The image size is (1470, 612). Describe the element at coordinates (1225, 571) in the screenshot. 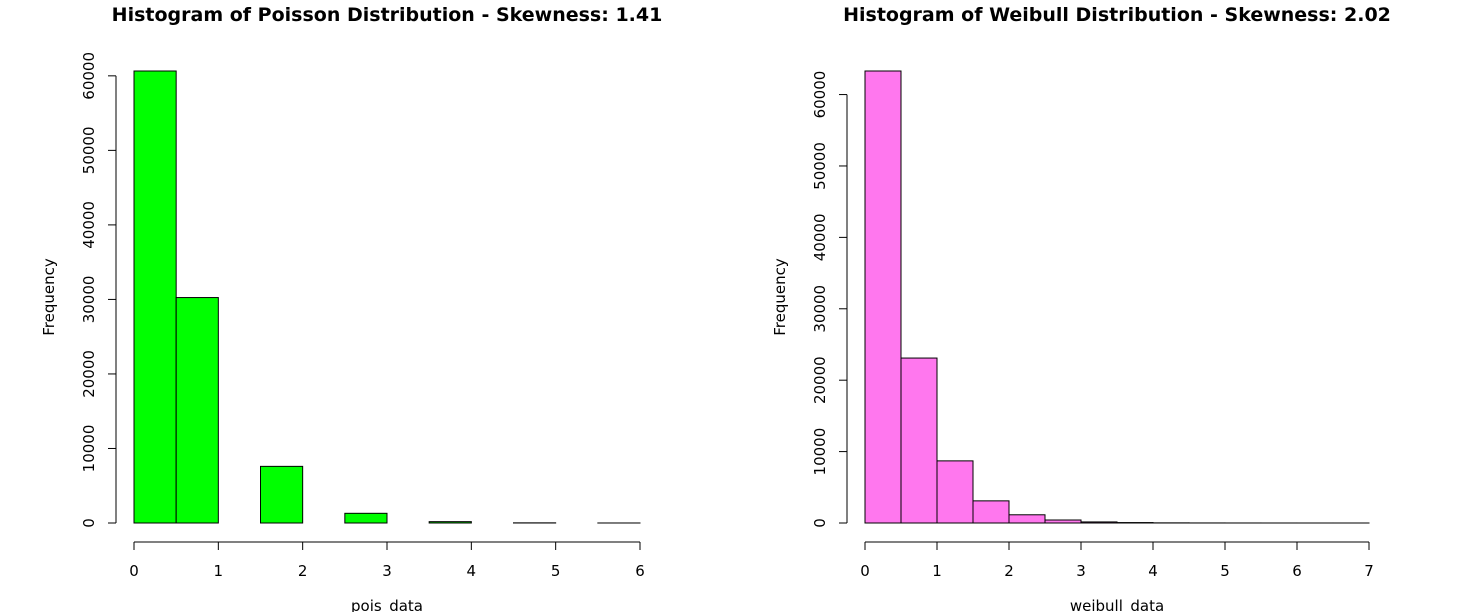

I see `weibull-x-tick-label: 5` at that location.